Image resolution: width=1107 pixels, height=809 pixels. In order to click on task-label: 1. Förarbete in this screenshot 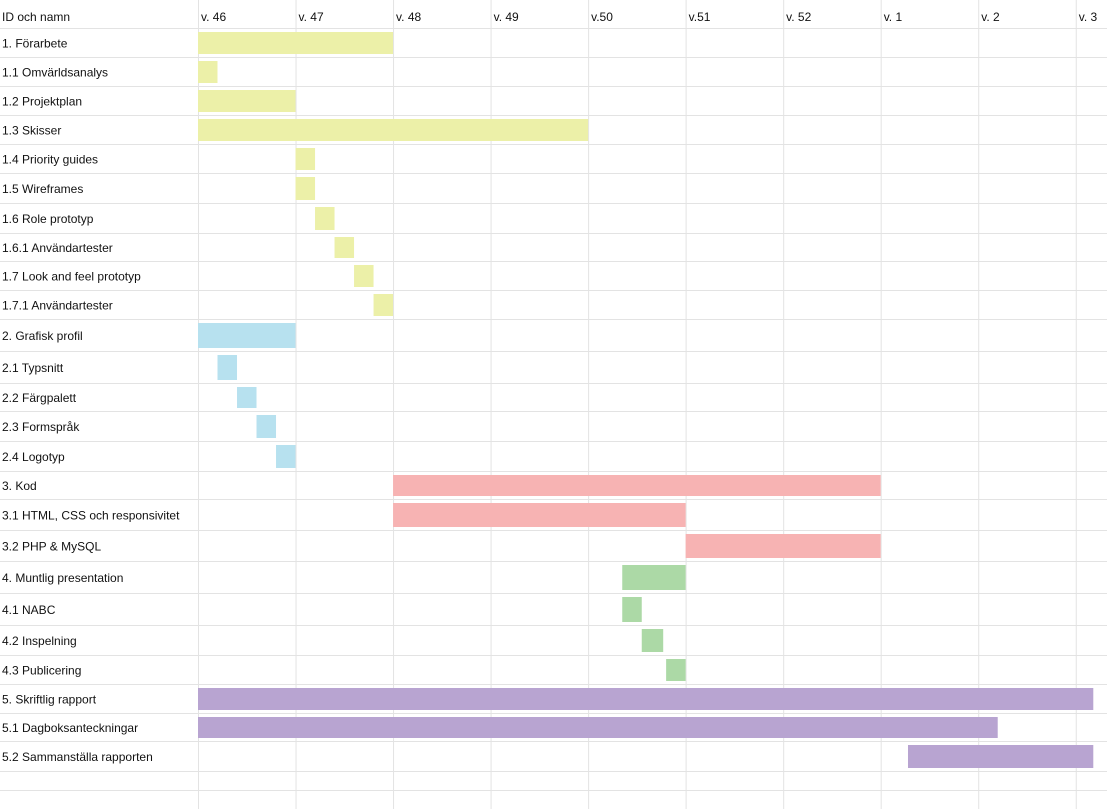, I will do `click(35, 44)`.